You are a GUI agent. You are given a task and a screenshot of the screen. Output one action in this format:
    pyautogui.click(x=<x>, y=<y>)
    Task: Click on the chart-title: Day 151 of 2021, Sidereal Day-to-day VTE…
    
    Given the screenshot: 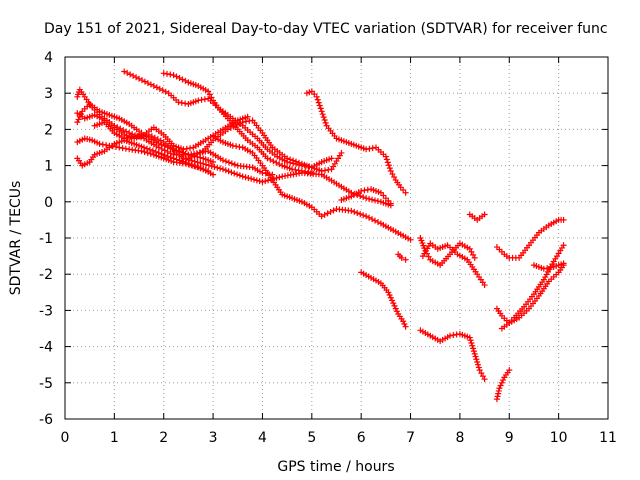 What is the action you would take?
    pyautogui.click(x=326, y=29)
    